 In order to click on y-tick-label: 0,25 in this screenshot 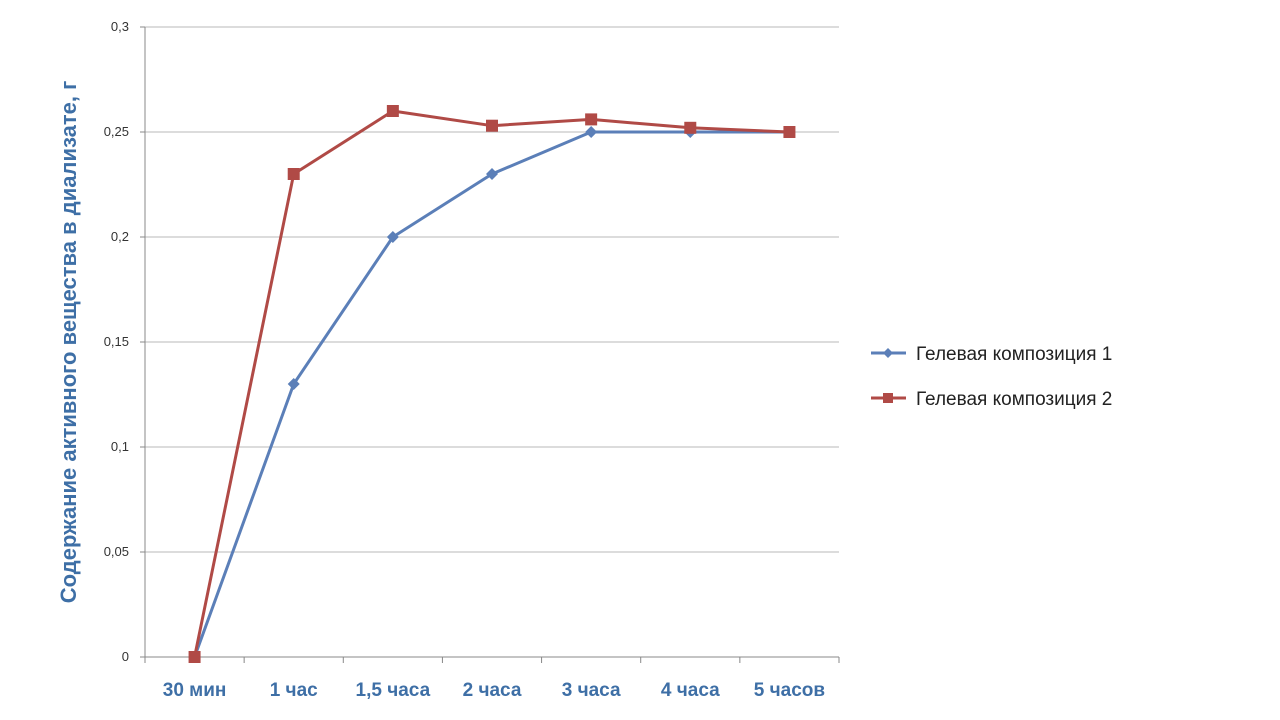, I will do `click(116, 131)`.